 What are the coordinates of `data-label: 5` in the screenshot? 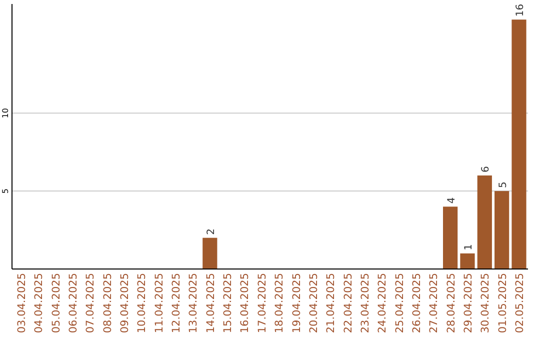 It's located at (503, 185).